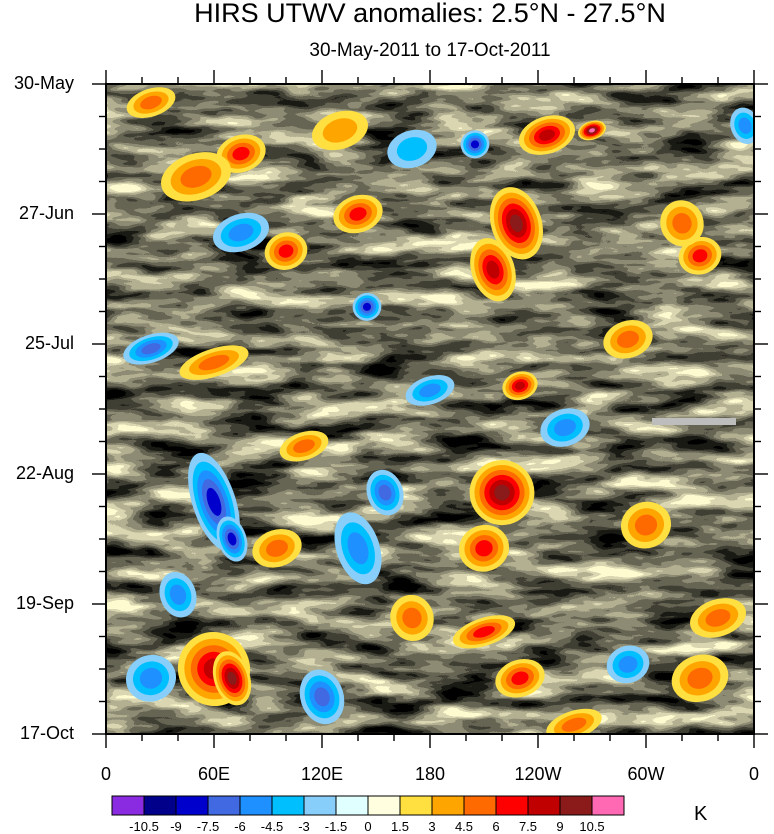 The image size is (774, 834). What do you see at coordinates (176, 826) in the screenshot?
I see `colorbar-label: -9` at bounding box center [176, 826].